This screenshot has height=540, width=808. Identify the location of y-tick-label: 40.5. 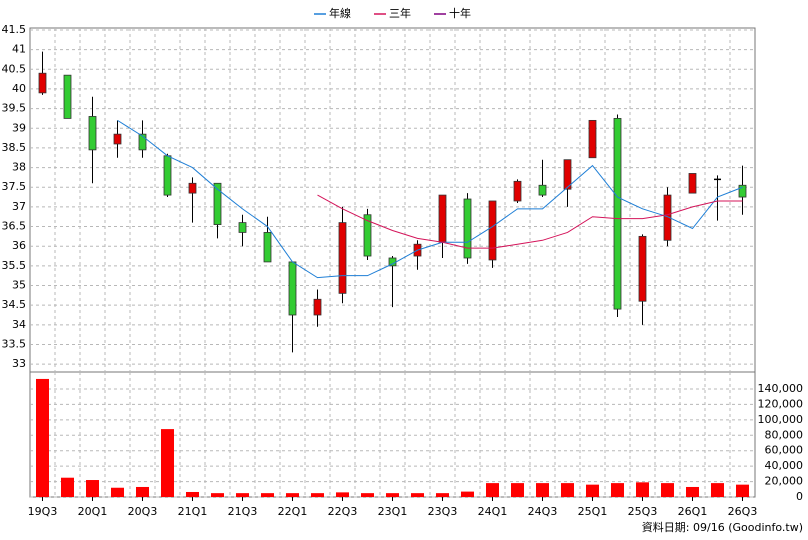
(14, 68).